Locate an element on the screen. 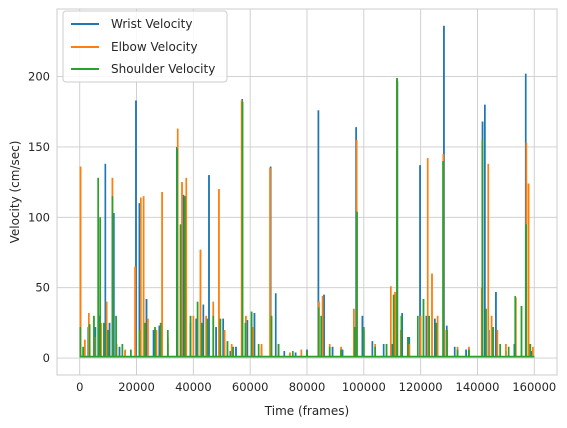  x-tick-label: 0 is located at coordinates (79, 387).